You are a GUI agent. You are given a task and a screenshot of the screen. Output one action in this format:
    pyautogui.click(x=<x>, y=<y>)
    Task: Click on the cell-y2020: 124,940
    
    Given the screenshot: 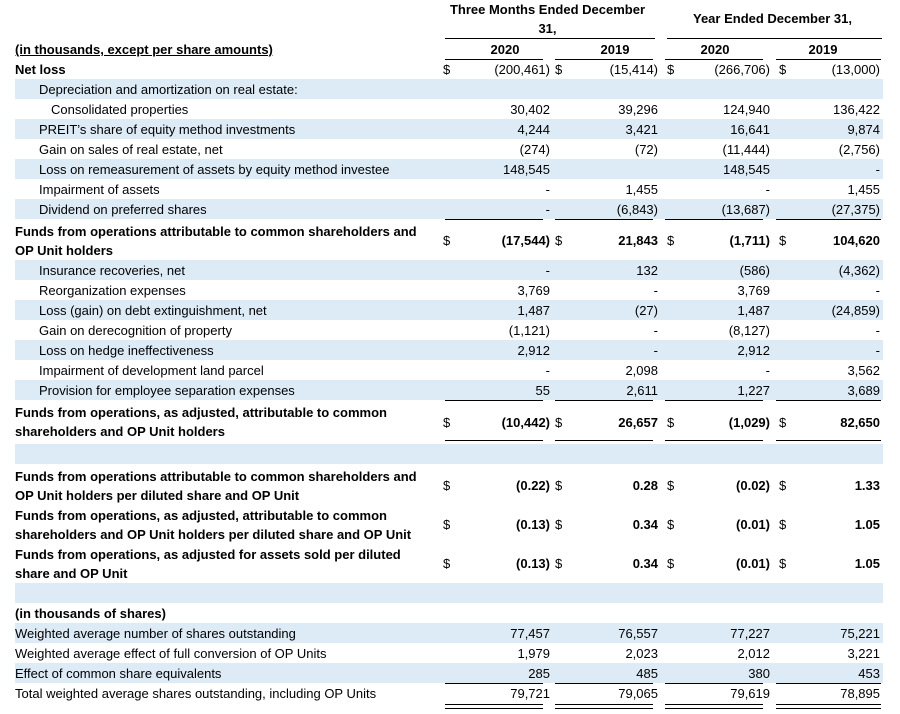 What is the action you would take?
    pyautogui.click(x=746, y=109)
    